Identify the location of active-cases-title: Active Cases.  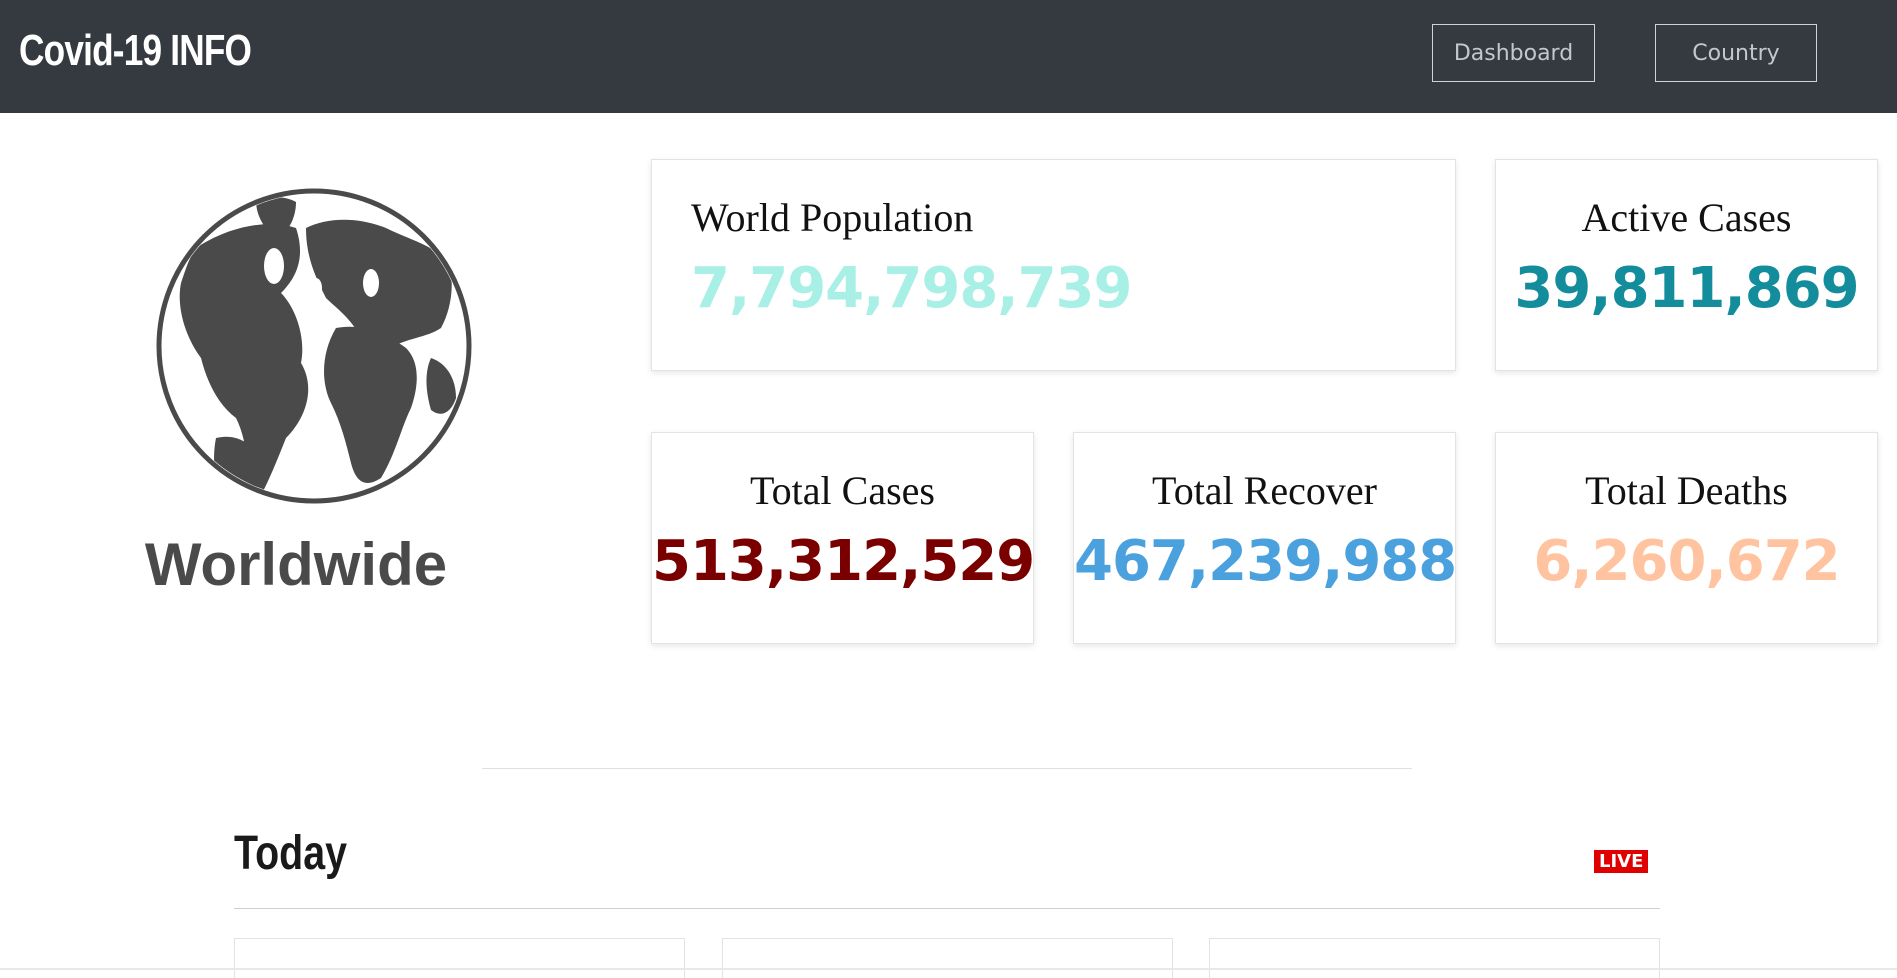
(1686, 217).